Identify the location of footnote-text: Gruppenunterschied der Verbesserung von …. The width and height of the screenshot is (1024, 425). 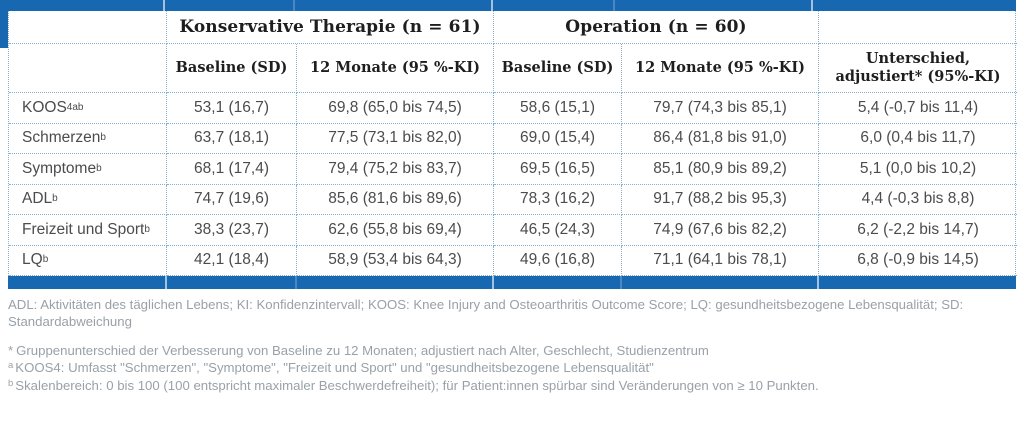
(362, 350).